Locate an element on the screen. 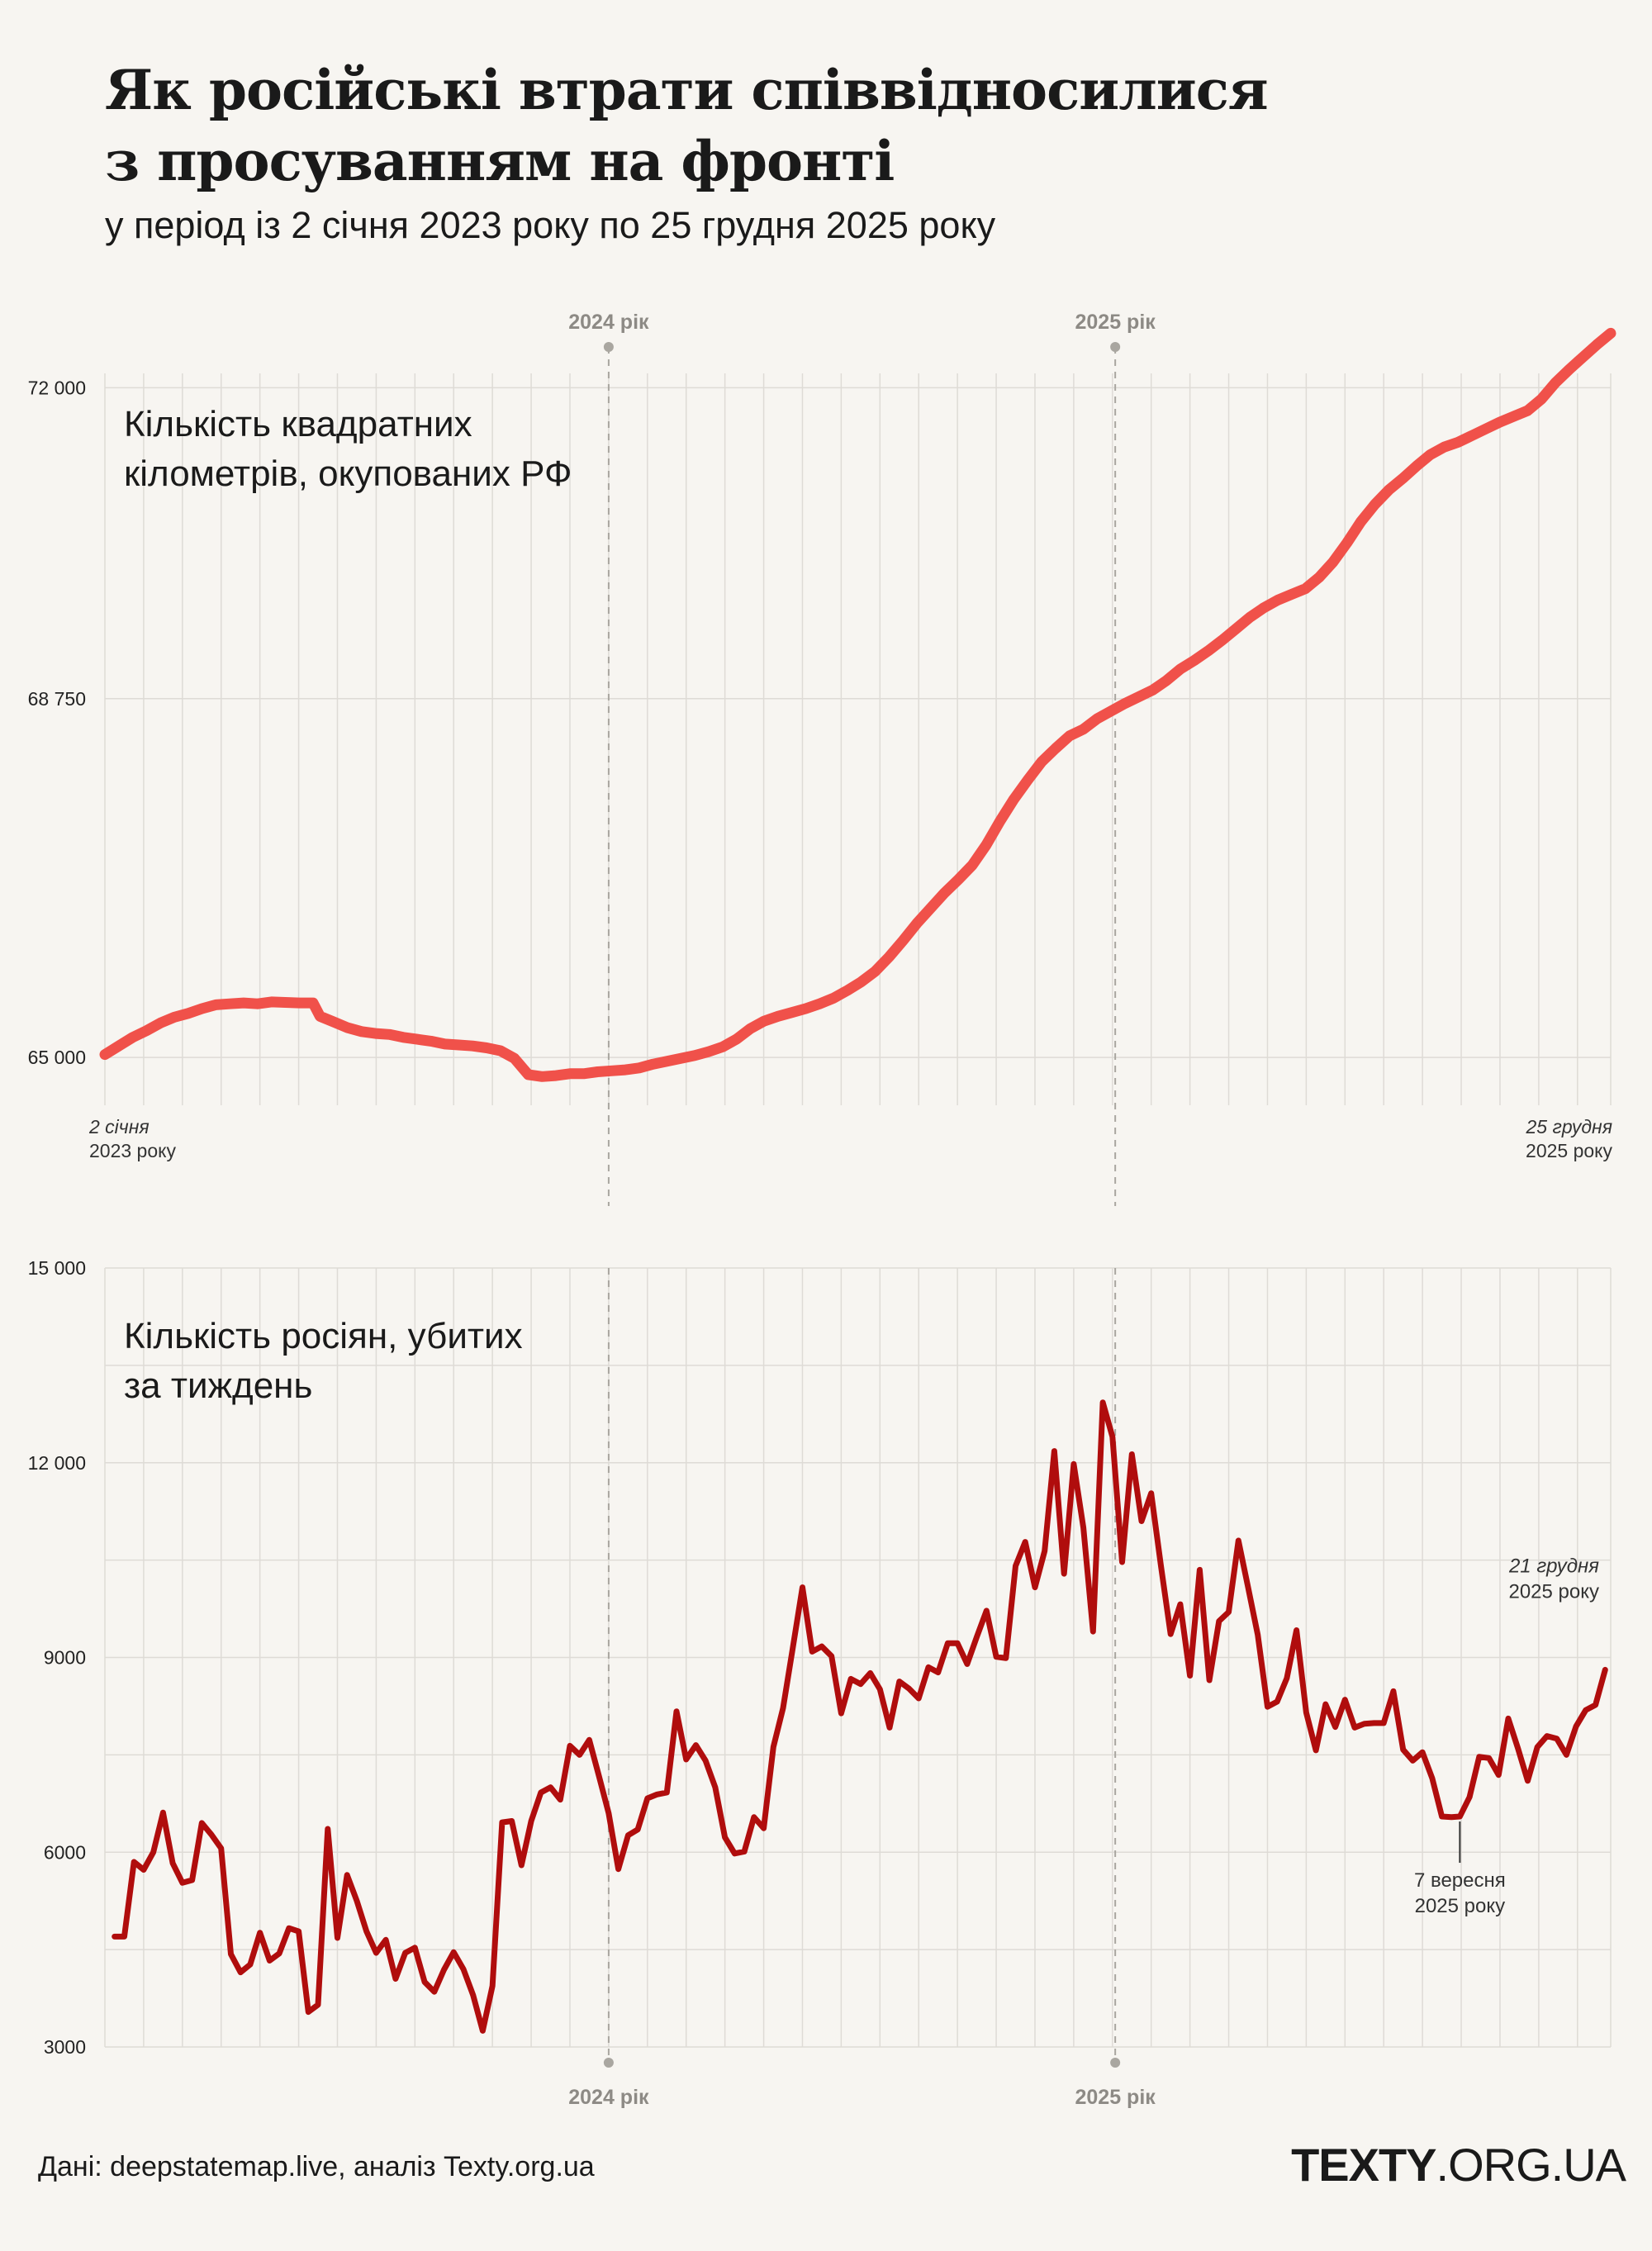 Image resolution: width=1652 pixels, height=2251 pixels. panel-title-line-2: за тиждень is located at coordinates (218, 1385).